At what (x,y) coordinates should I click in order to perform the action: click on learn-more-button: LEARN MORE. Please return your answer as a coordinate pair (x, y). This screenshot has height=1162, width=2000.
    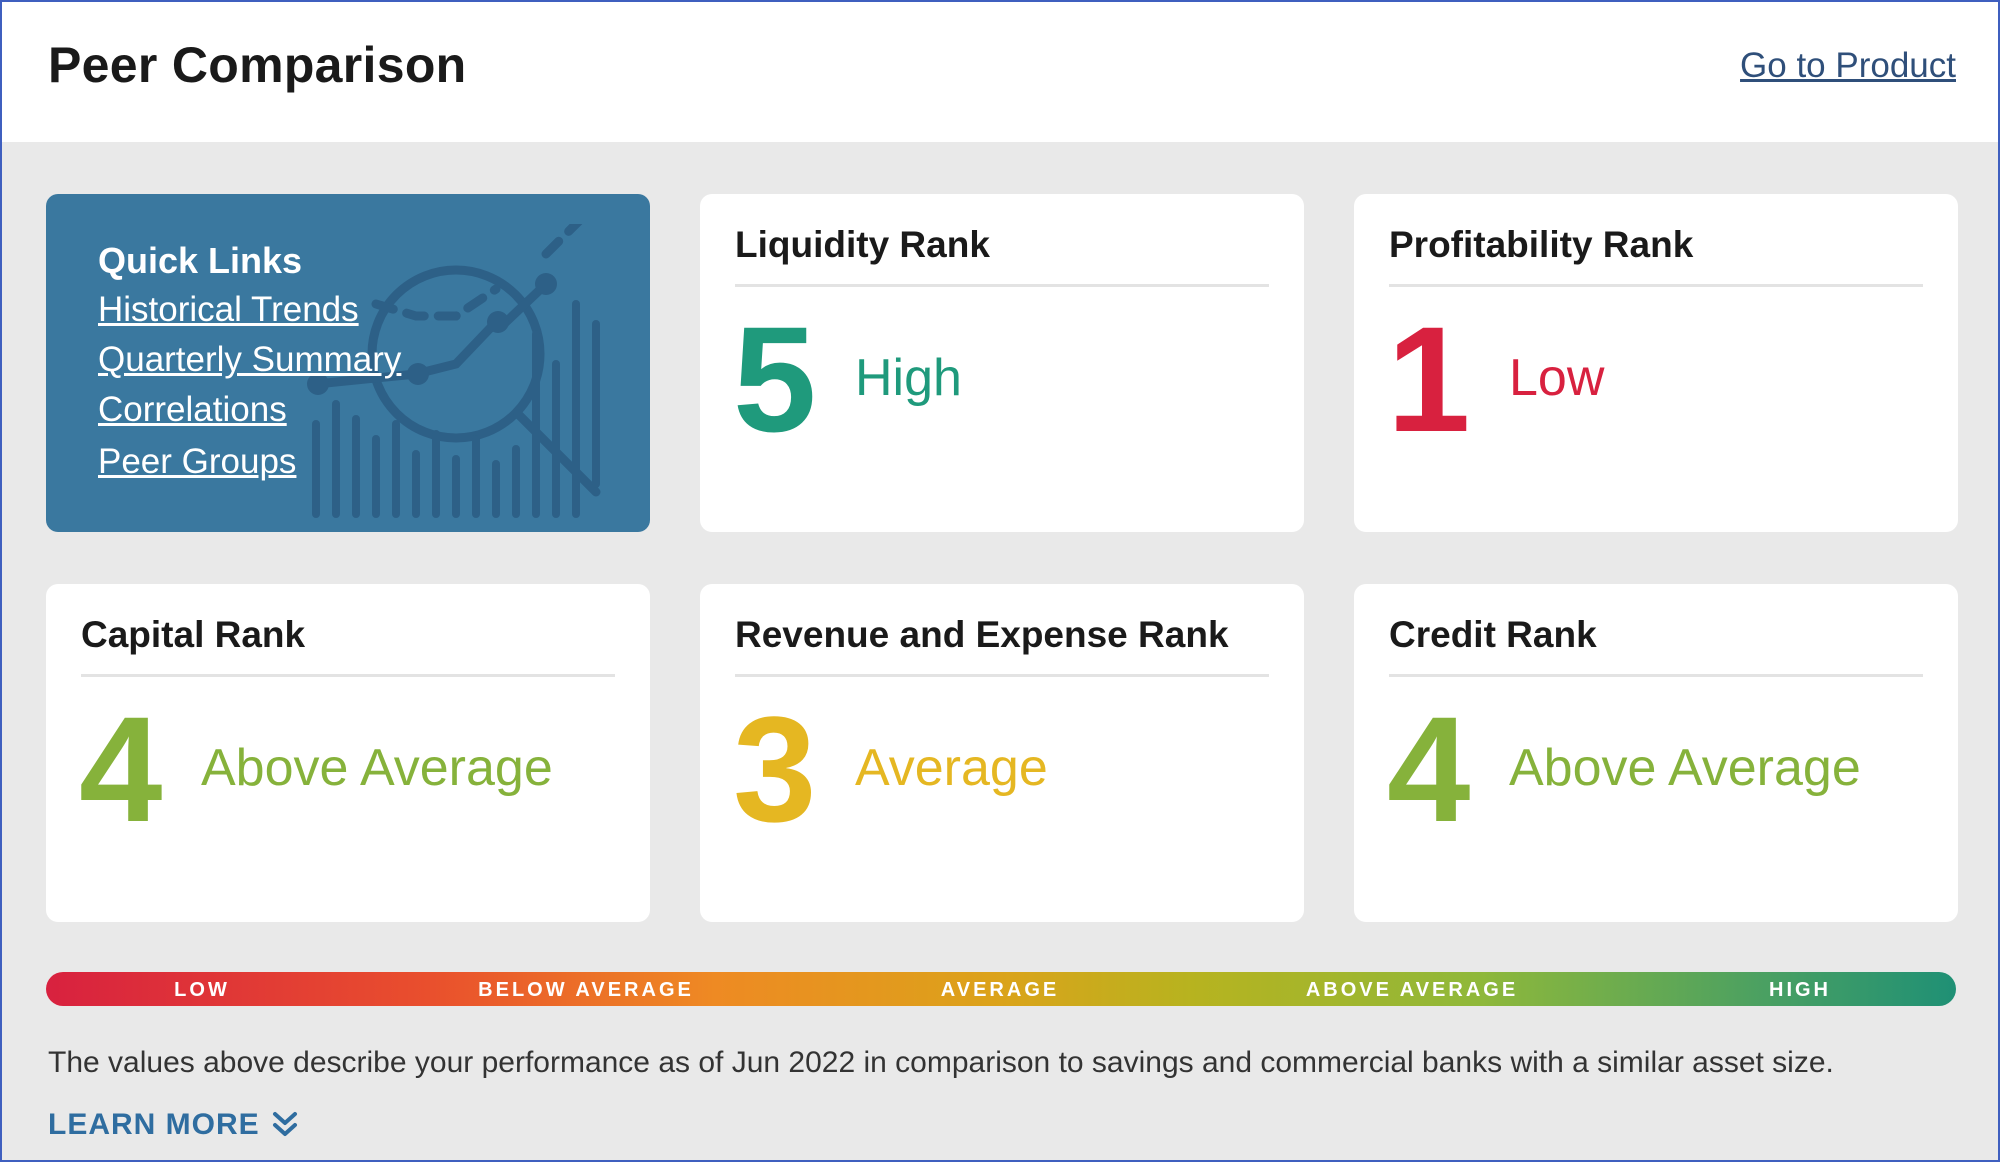
    Looking at the image, I should click on (173, 1125).